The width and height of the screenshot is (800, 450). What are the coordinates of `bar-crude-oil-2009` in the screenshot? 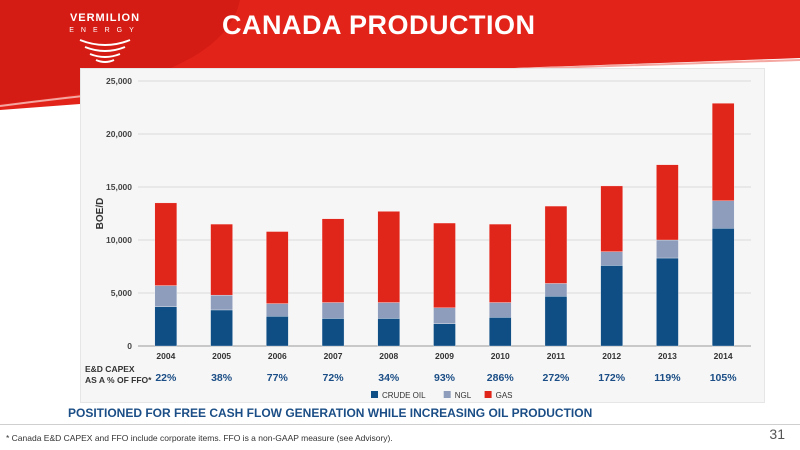 It's located at (444, 335).